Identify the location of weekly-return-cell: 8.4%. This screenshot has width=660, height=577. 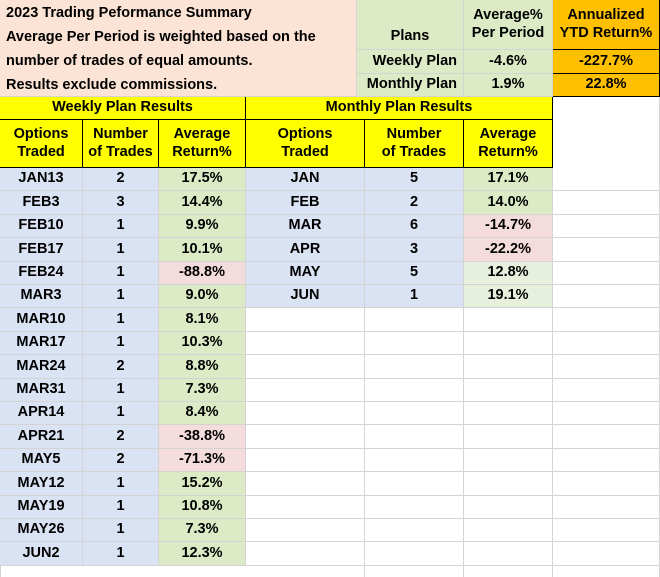
(202, 413).